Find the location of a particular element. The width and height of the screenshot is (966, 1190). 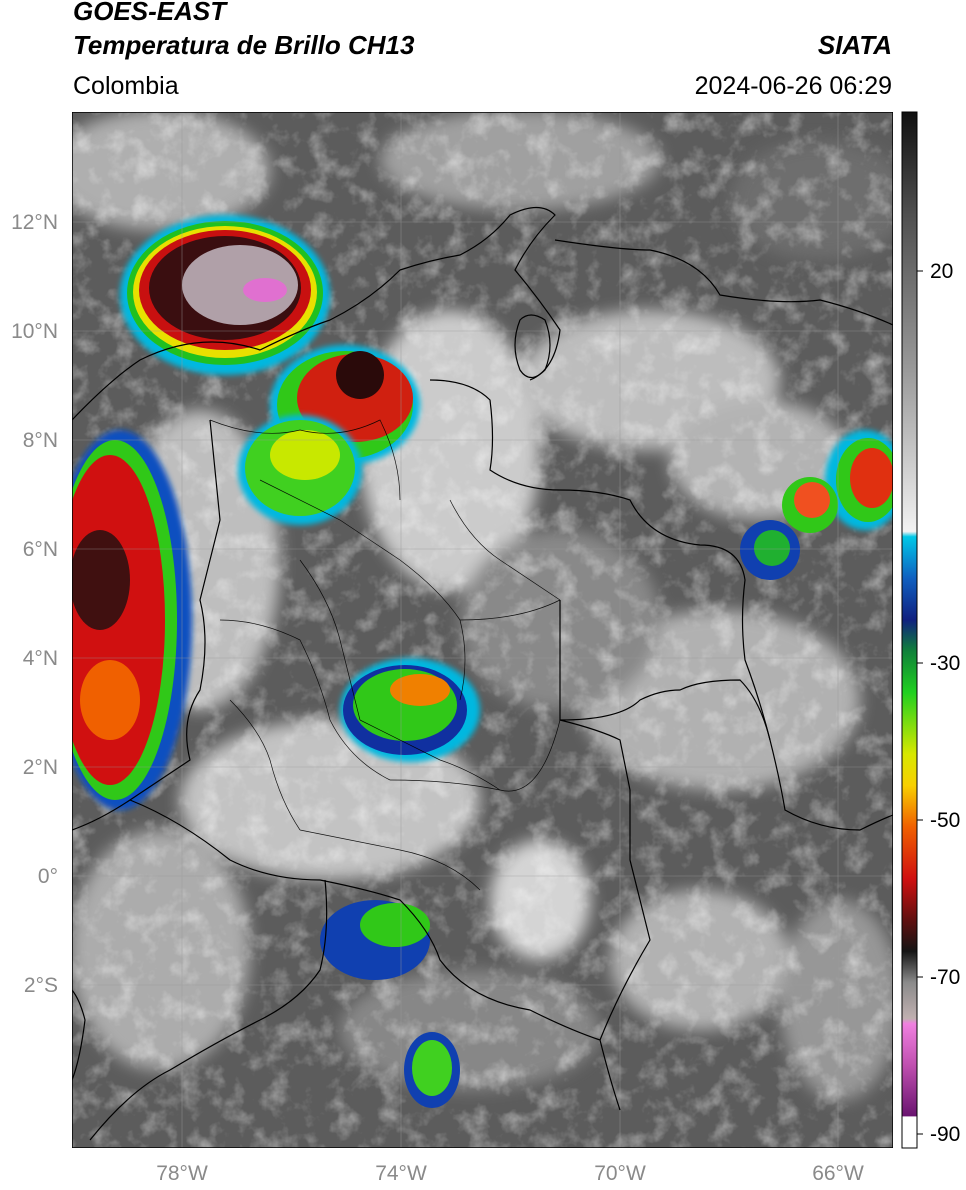

colorbar-tick-label: -30 is located at coordinates (945, 663).